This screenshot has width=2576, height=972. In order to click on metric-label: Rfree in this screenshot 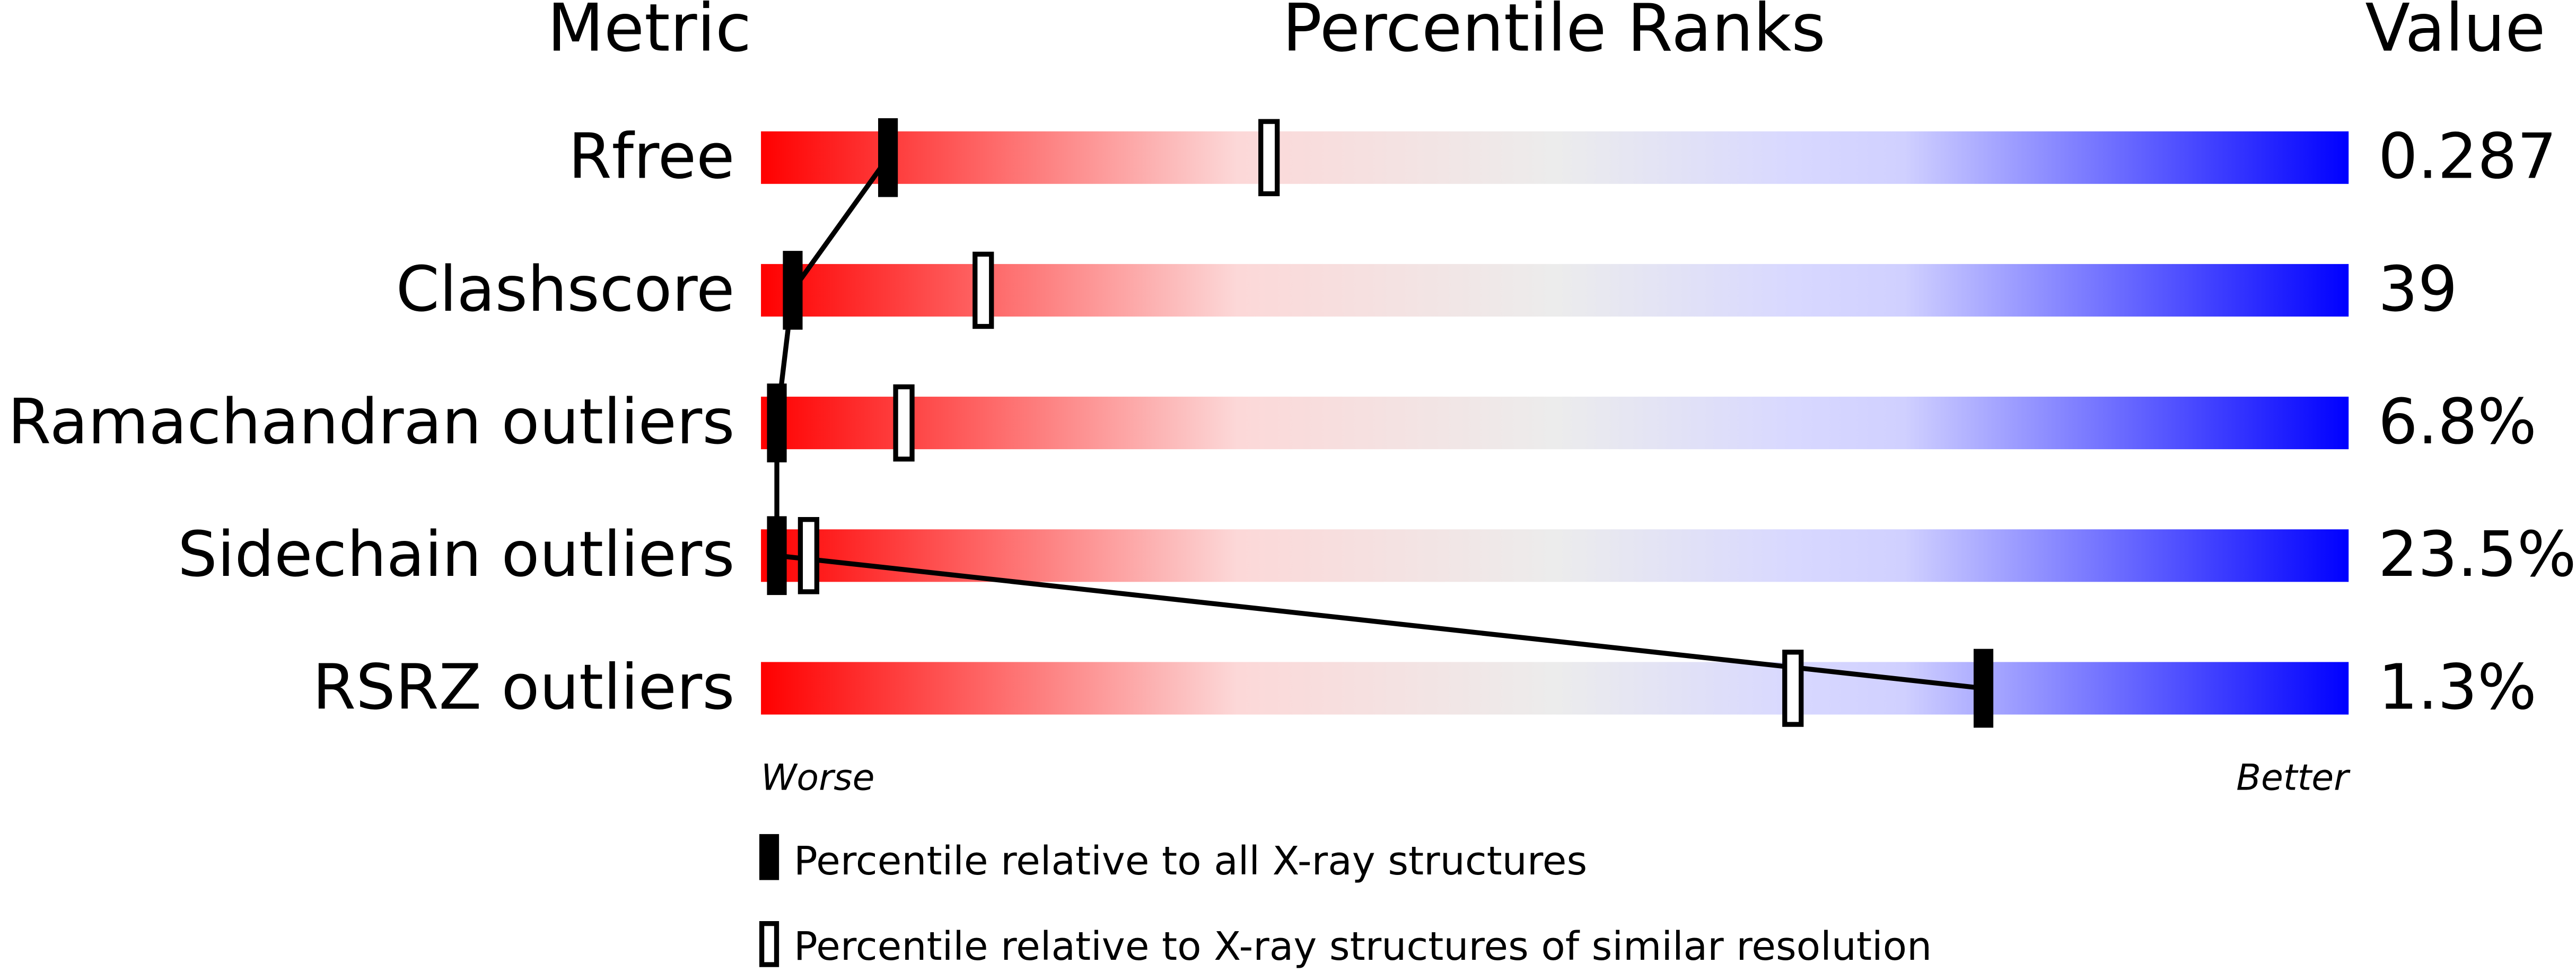, I will do `click(651, 156)`.